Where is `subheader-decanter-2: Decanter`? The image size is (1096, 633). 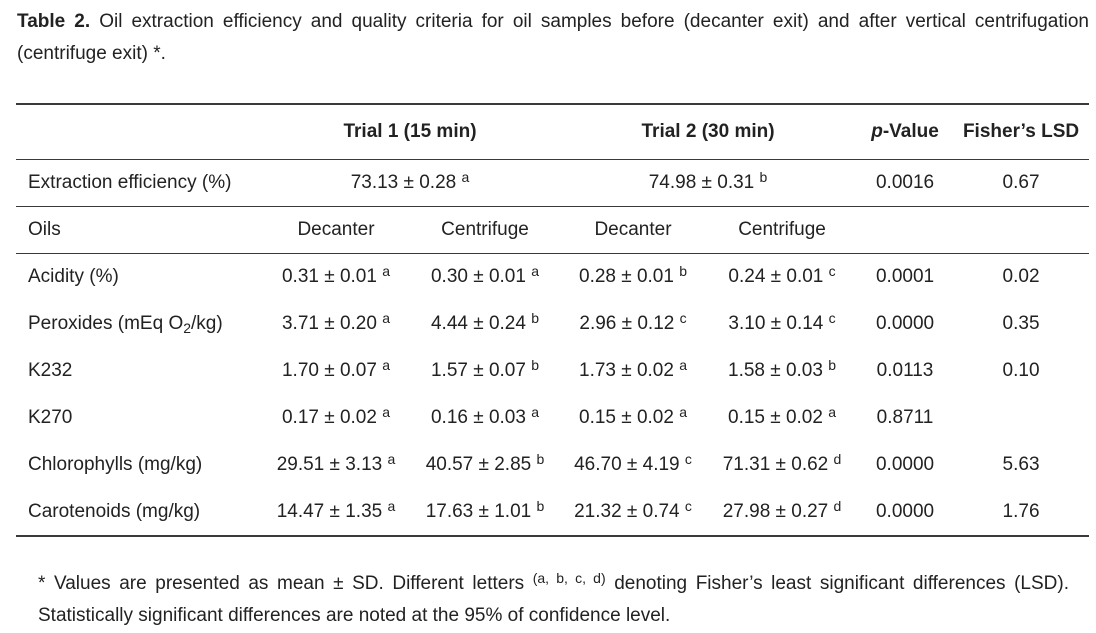
subheader-decanter-2: Decanter is located at coordinates (633, 229).